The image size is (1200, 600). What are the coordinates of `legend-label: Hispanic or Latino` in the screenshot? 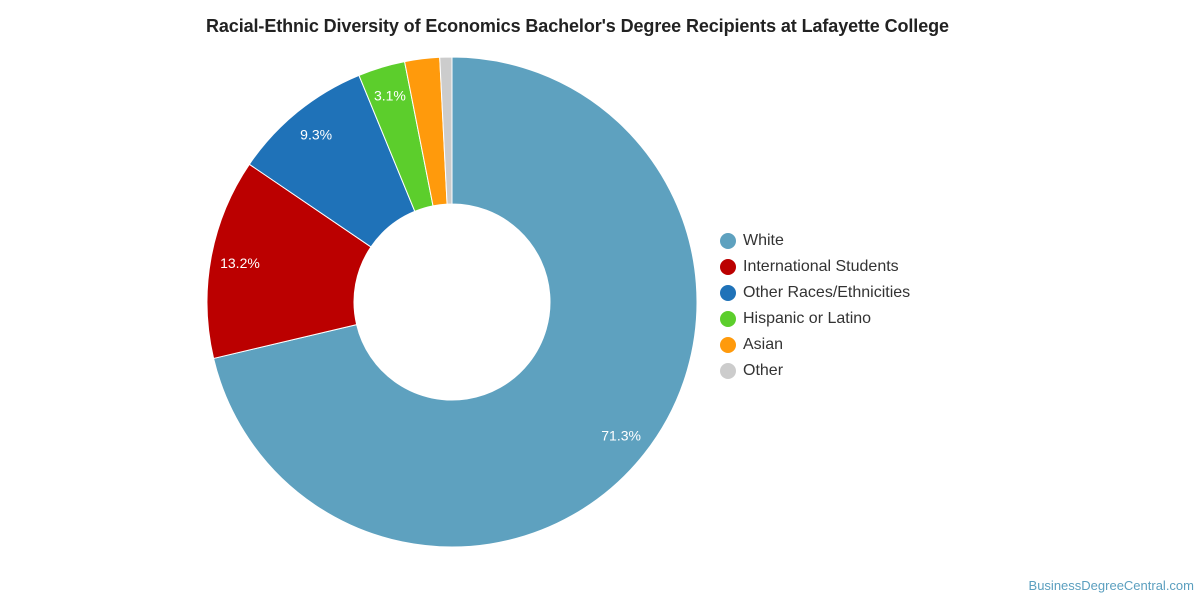 It's located at (807, 318).